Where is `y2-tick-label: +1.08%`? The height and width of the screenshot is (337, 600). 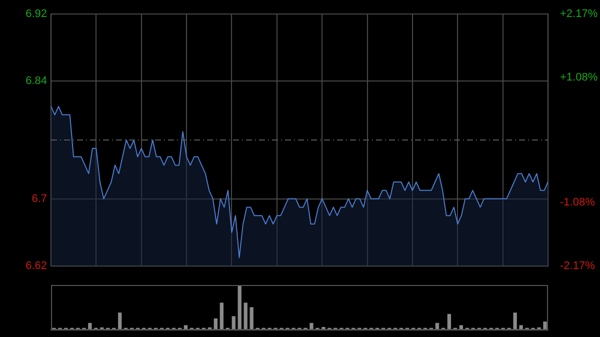
y2-tick-label: +1.08% is located at coordinates (579, 77).